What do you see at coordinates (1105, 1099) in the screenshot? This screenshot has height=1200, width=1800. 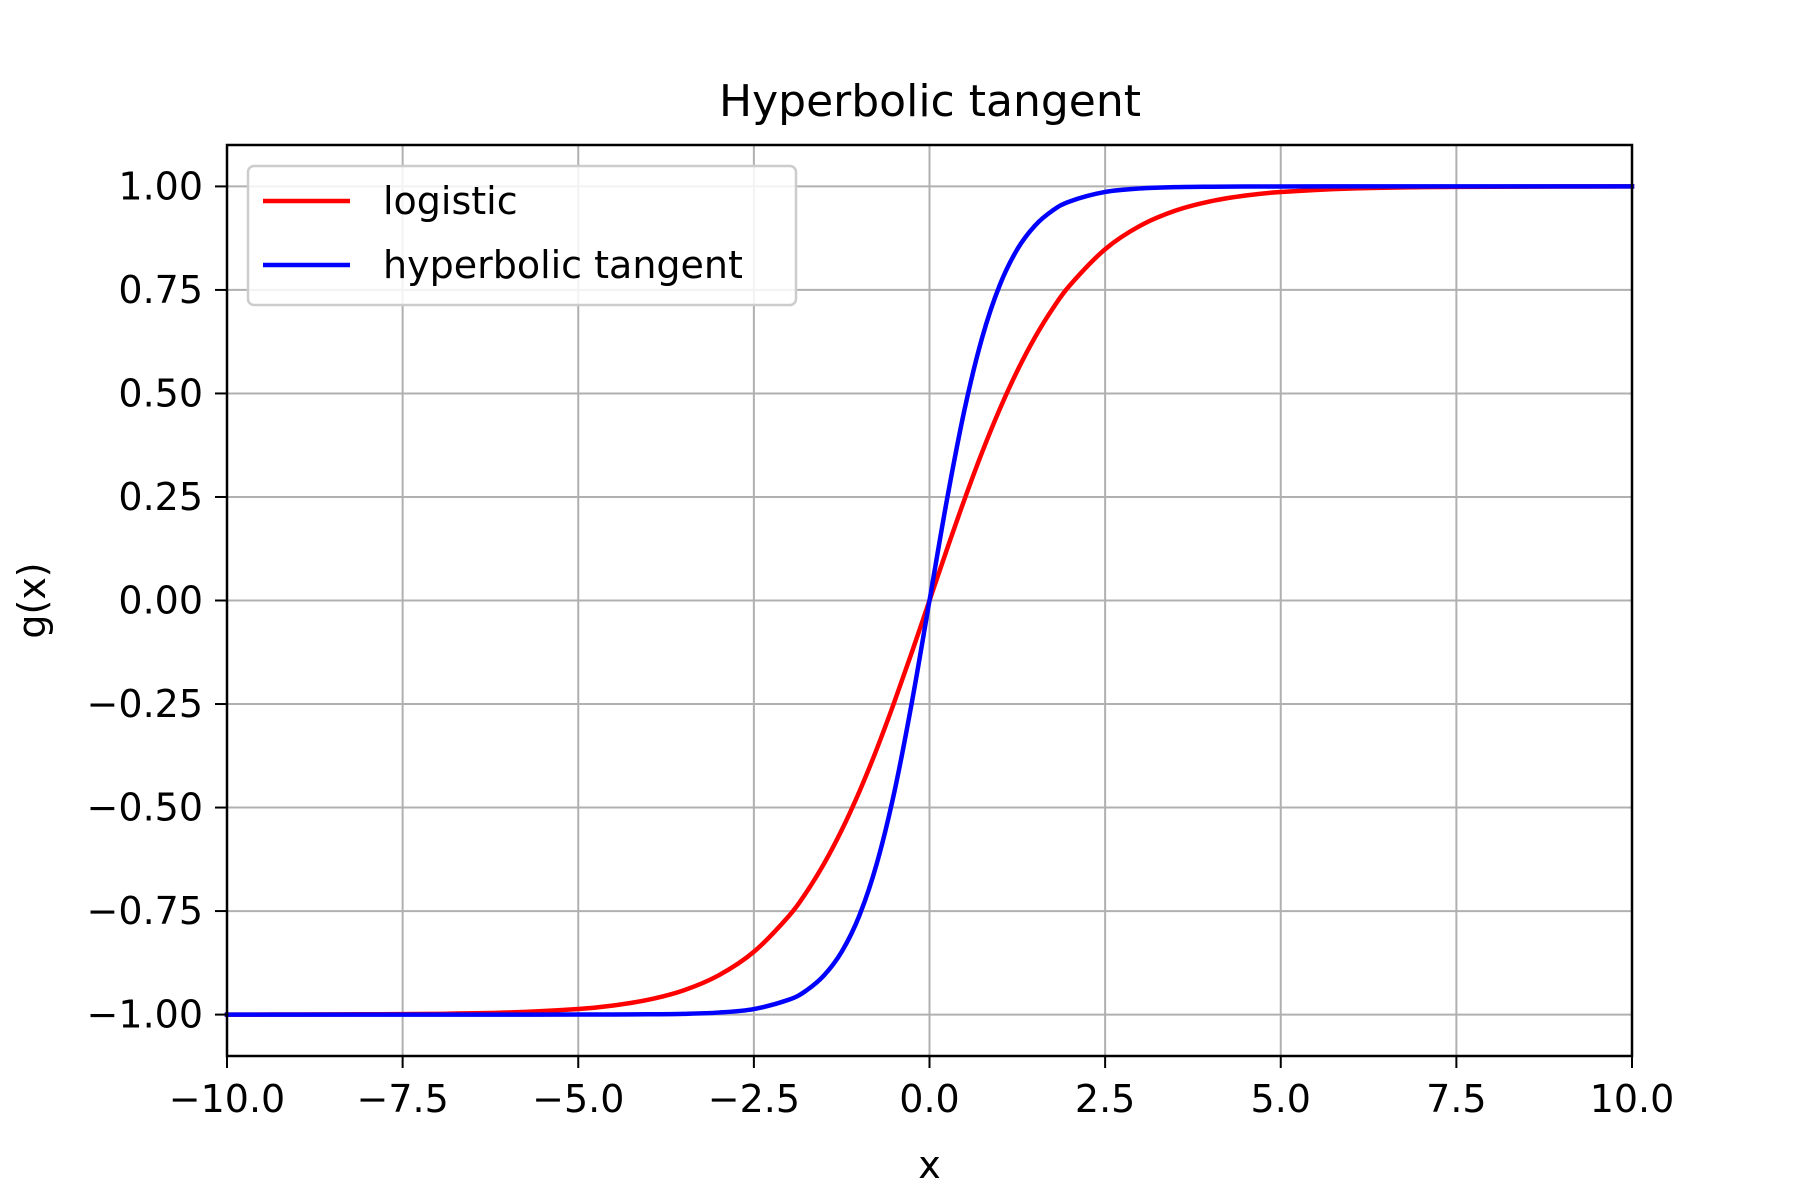 I see `x-tick-label: 2.5` at bounding box center [1105, 1099].